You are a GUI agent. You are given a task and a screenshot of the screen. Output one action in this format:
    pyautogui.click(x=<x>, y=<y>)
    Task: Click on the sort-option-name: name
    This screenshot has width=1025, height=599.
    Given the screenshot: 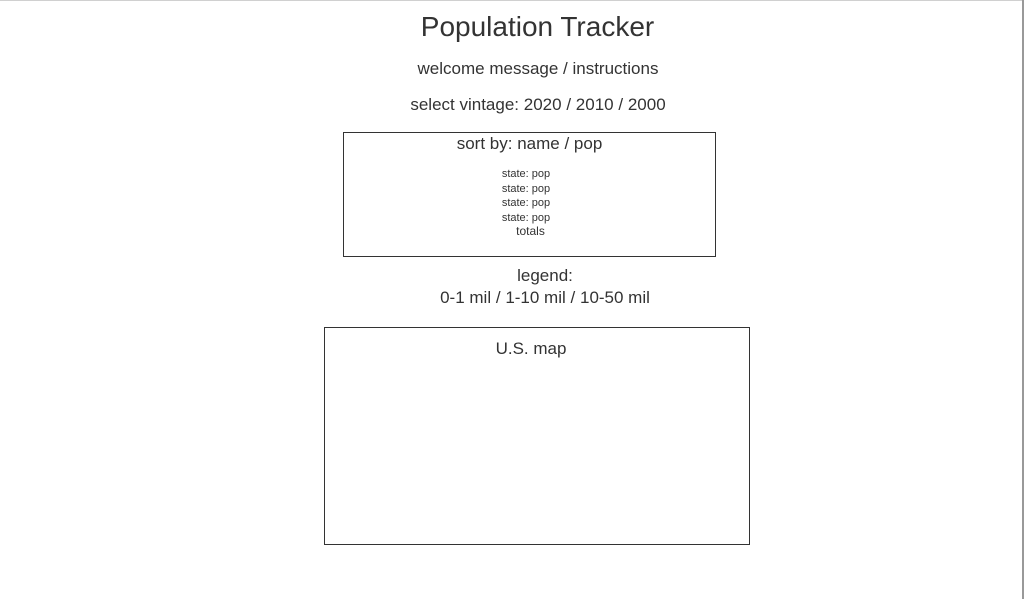 What is the action you would take?
    pyautogui.click(x=538, y=143)
    